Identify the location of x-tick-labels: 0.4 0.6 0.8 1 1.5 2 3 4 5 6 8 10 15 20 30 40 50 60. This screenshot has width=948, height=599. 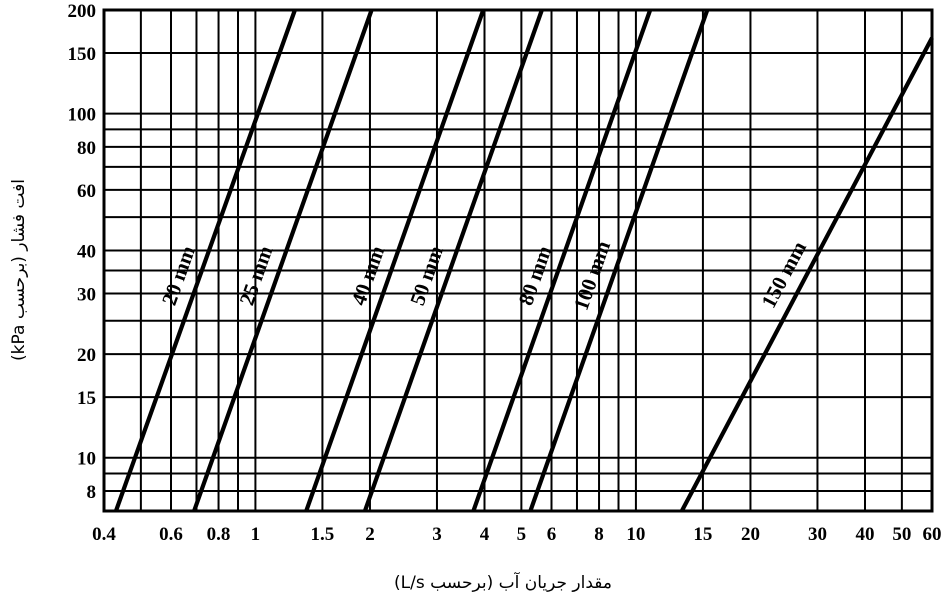
(516, 534).